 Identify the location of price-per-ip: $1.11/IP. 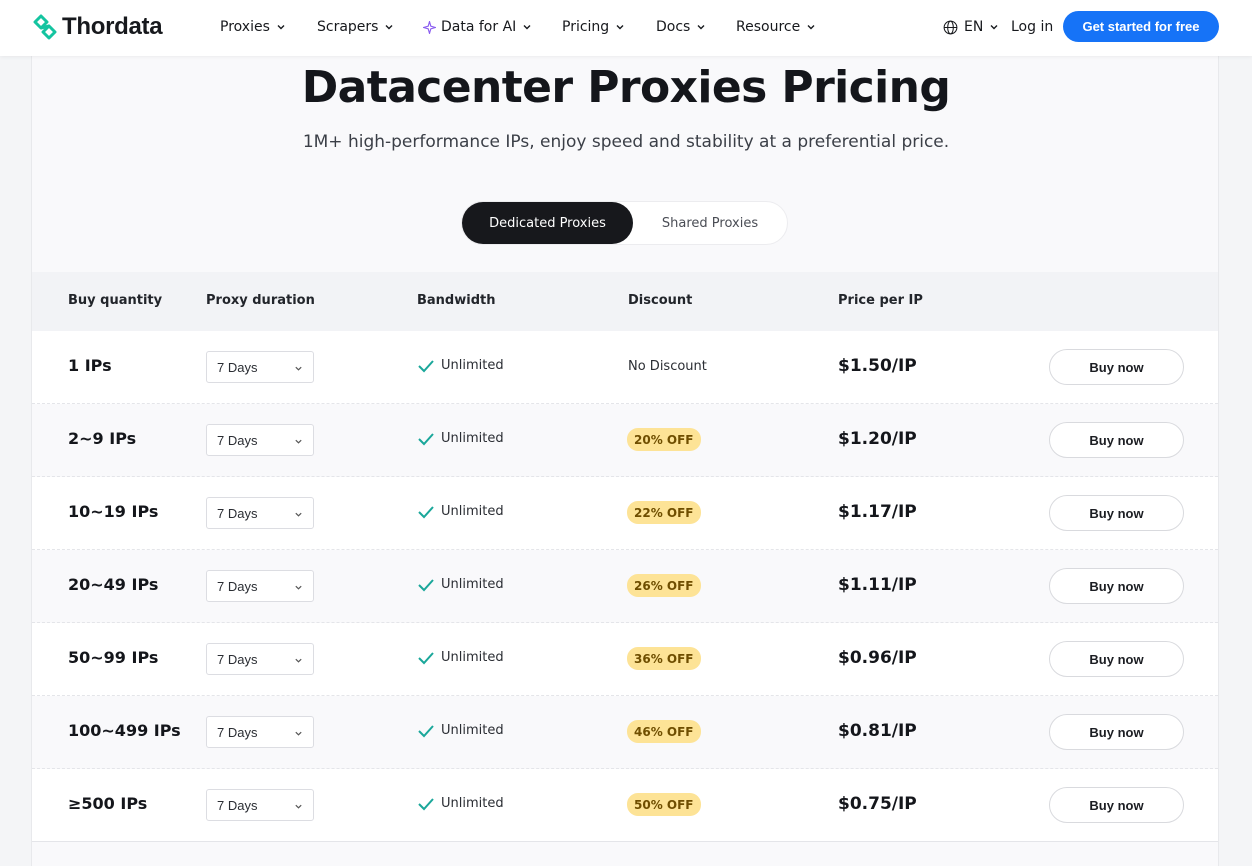
(877, 585).